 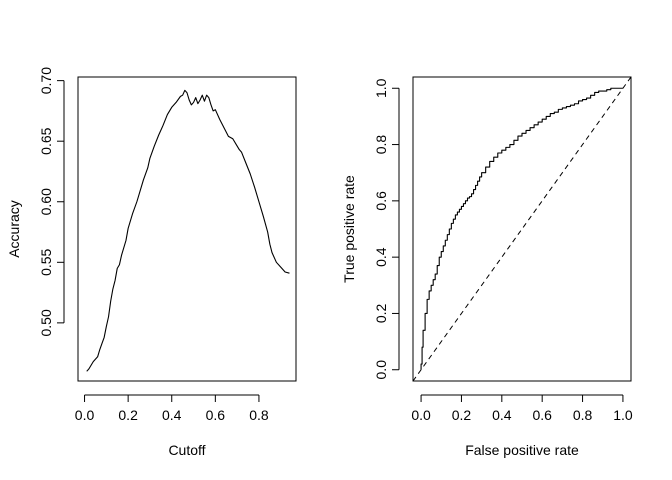 What do you see at coordinates (46, 201) in the screenshot?
I see `accuracy-y-tick-label: 0.60` at bounding box center [46, 201].